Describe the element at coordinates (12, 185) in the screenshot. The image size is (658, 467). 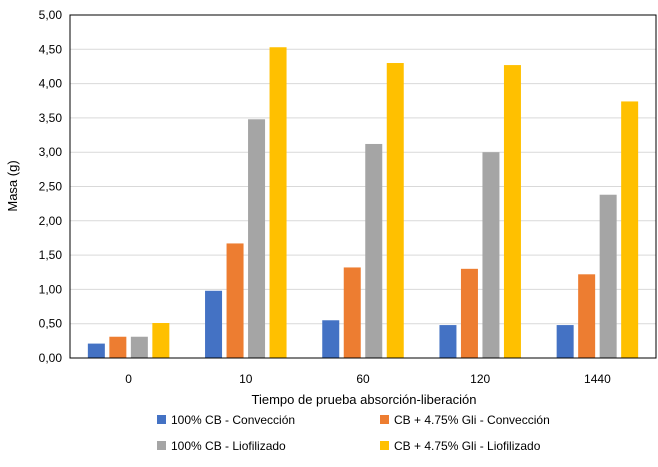
I see `y-axis-title: Masa (g)` at that location.